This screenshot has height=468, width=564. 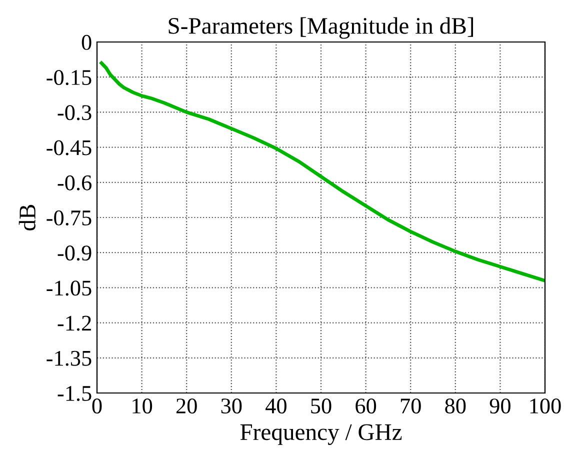 I want to click on y-tick-label: 0, so click(x=87, y=42).